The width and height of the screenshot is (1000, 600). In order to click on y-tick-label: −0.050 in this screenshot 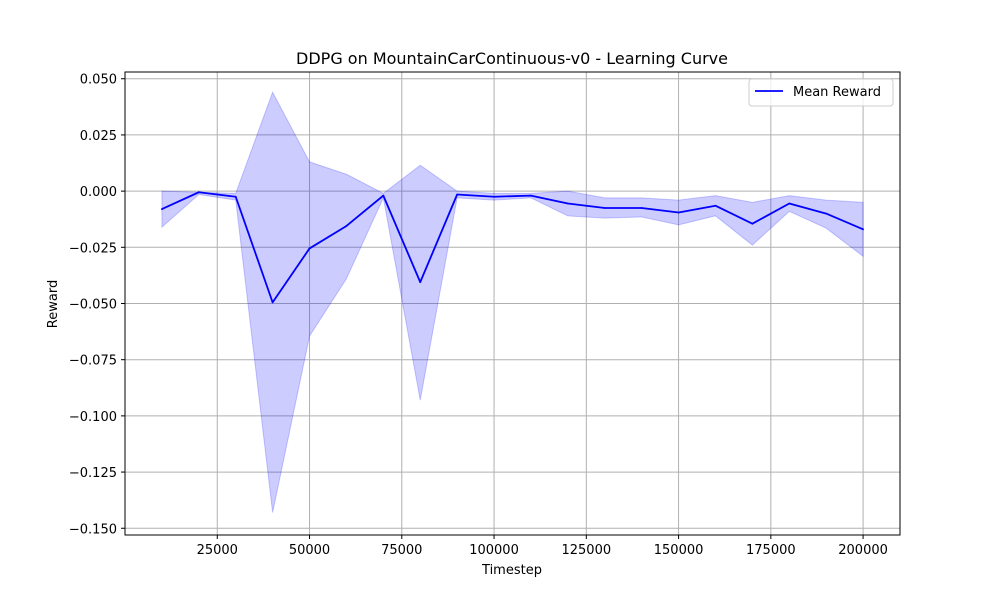, I will do `click(93, 305)`.